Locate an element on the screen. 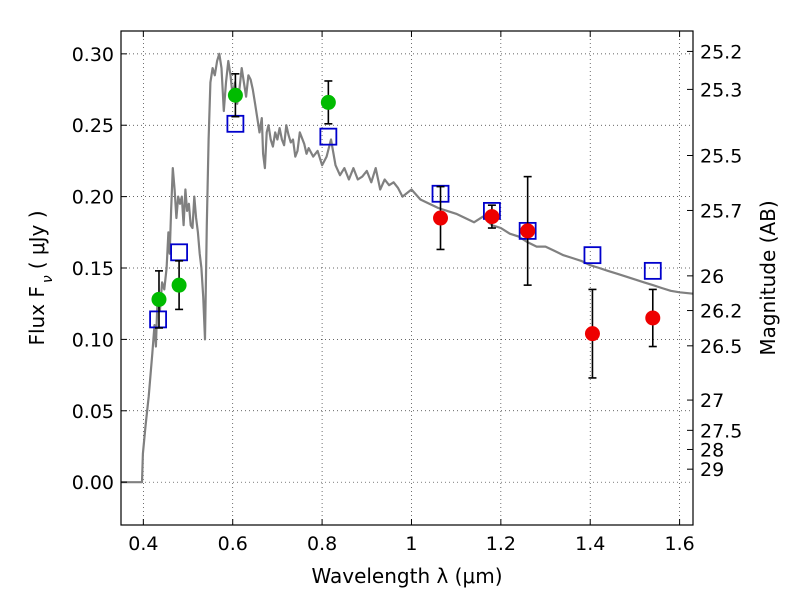 Image resolution: width=800 pixels, height=600 pixels. x-tick-label: 0.8 is located at coordinates (322, 544).